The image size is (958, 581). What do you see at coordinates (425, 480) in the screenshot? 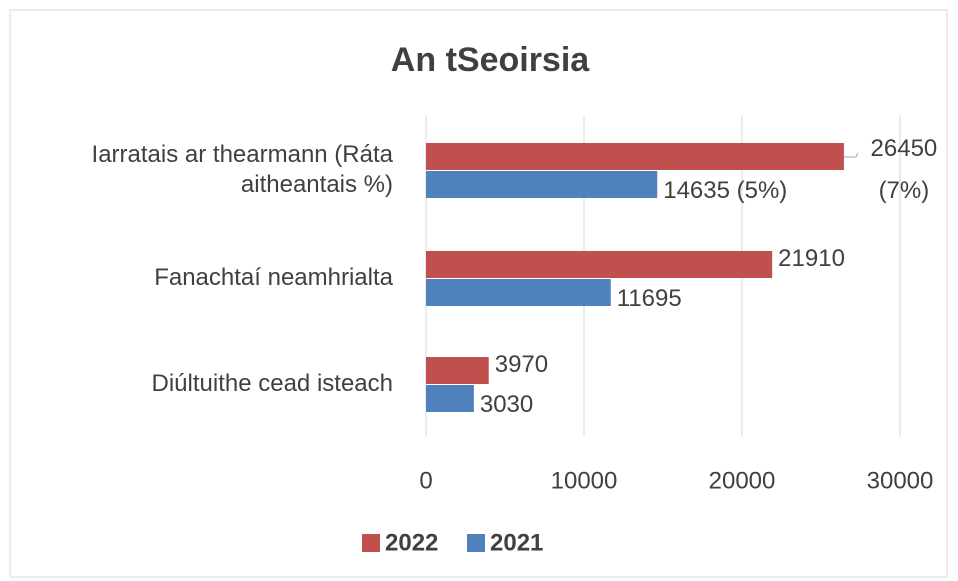
I see `x-tick-label: 0` at bounding box center [425, 480].